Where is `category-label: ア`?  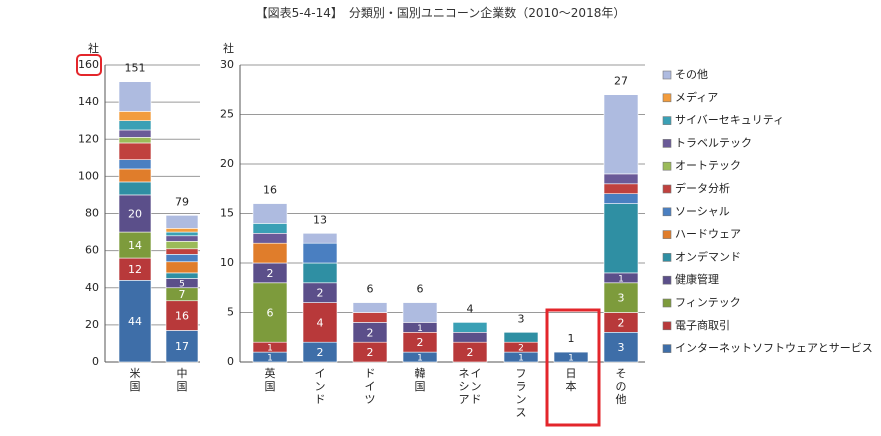 category-label: ア is located at coordinates (464, 399).